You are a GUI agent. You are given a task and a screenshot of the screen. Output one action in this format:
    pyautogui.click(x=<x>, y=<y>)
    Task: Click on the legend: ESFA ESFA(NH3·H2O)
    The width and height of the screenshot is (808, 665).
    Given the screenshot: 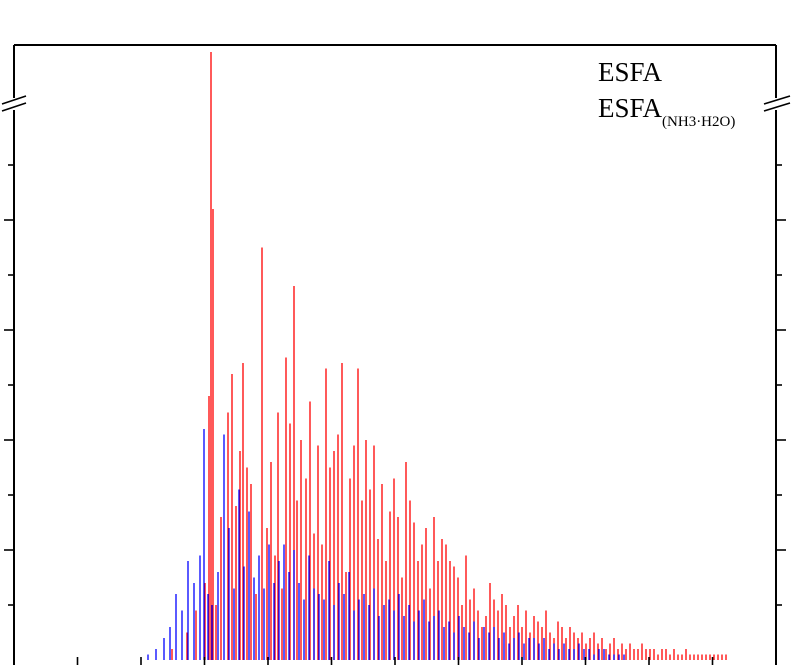 What is the action you would take?
    pyautogui.click(x=666, y=93)
    